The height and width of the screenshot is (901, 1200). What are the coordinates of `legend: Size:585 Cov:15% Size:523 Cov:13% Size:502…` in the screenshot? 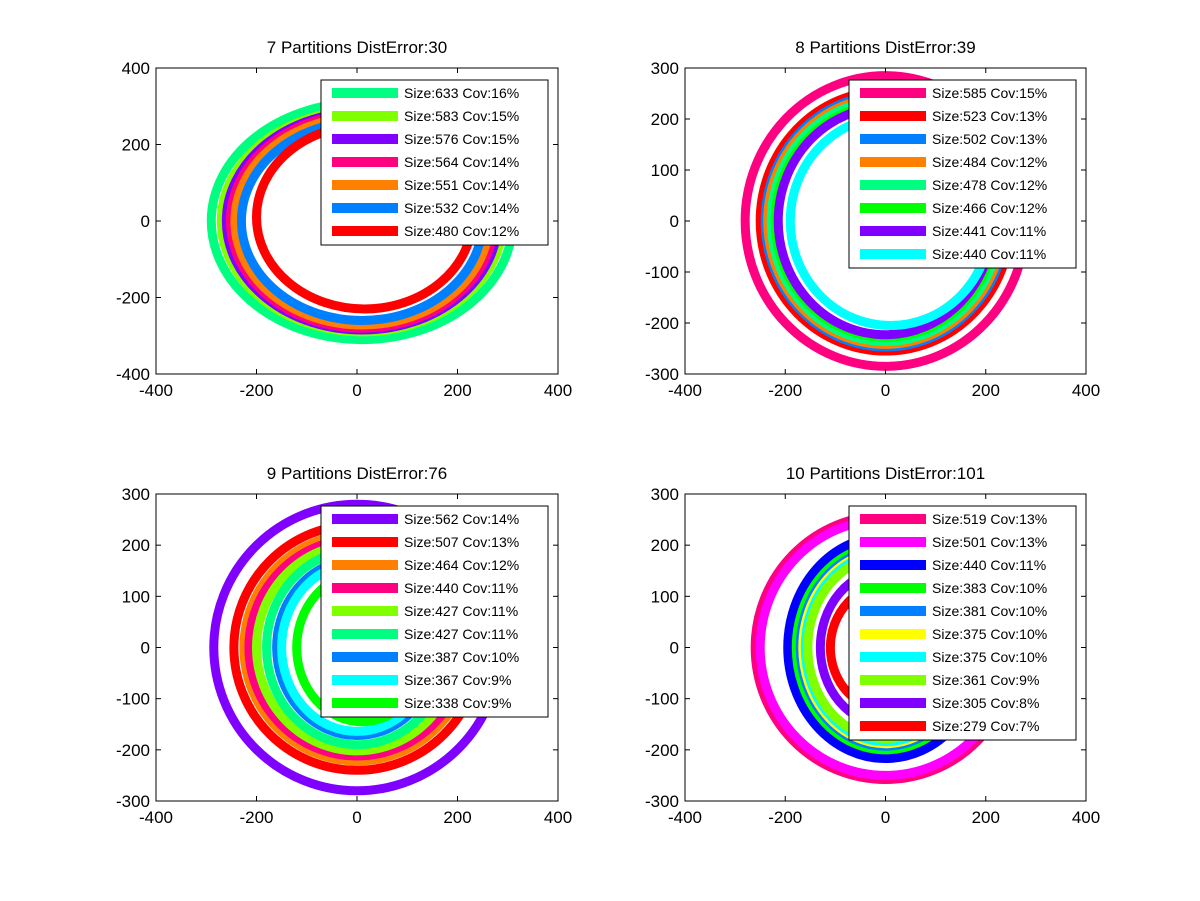 It's located at (962, 174).